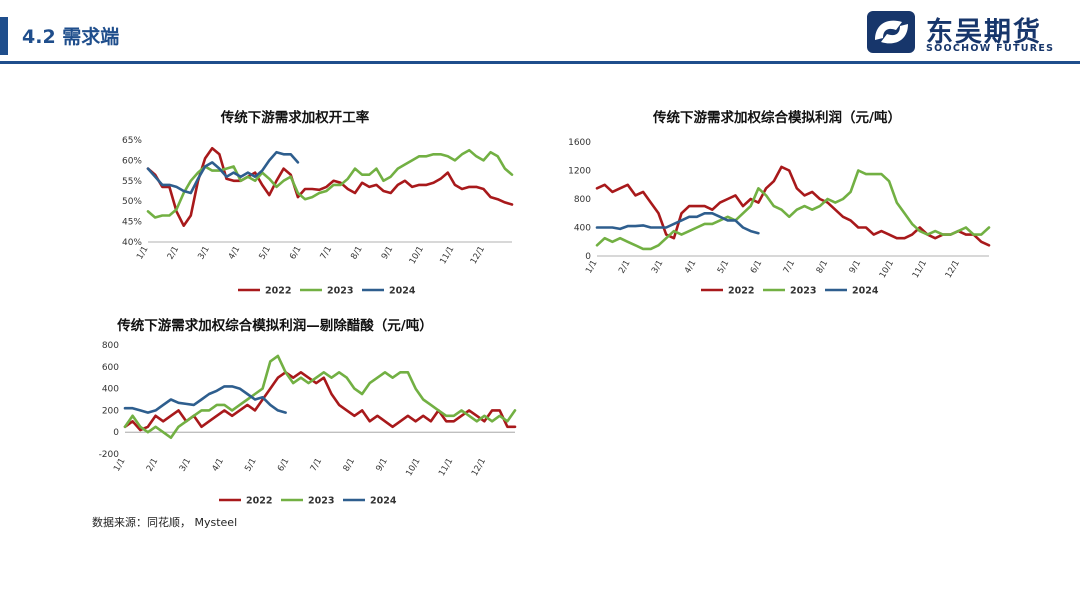 The width and height of the screenshot is (1080, 608). I want to click on y-tick-label: 1600, so click(579, 143).